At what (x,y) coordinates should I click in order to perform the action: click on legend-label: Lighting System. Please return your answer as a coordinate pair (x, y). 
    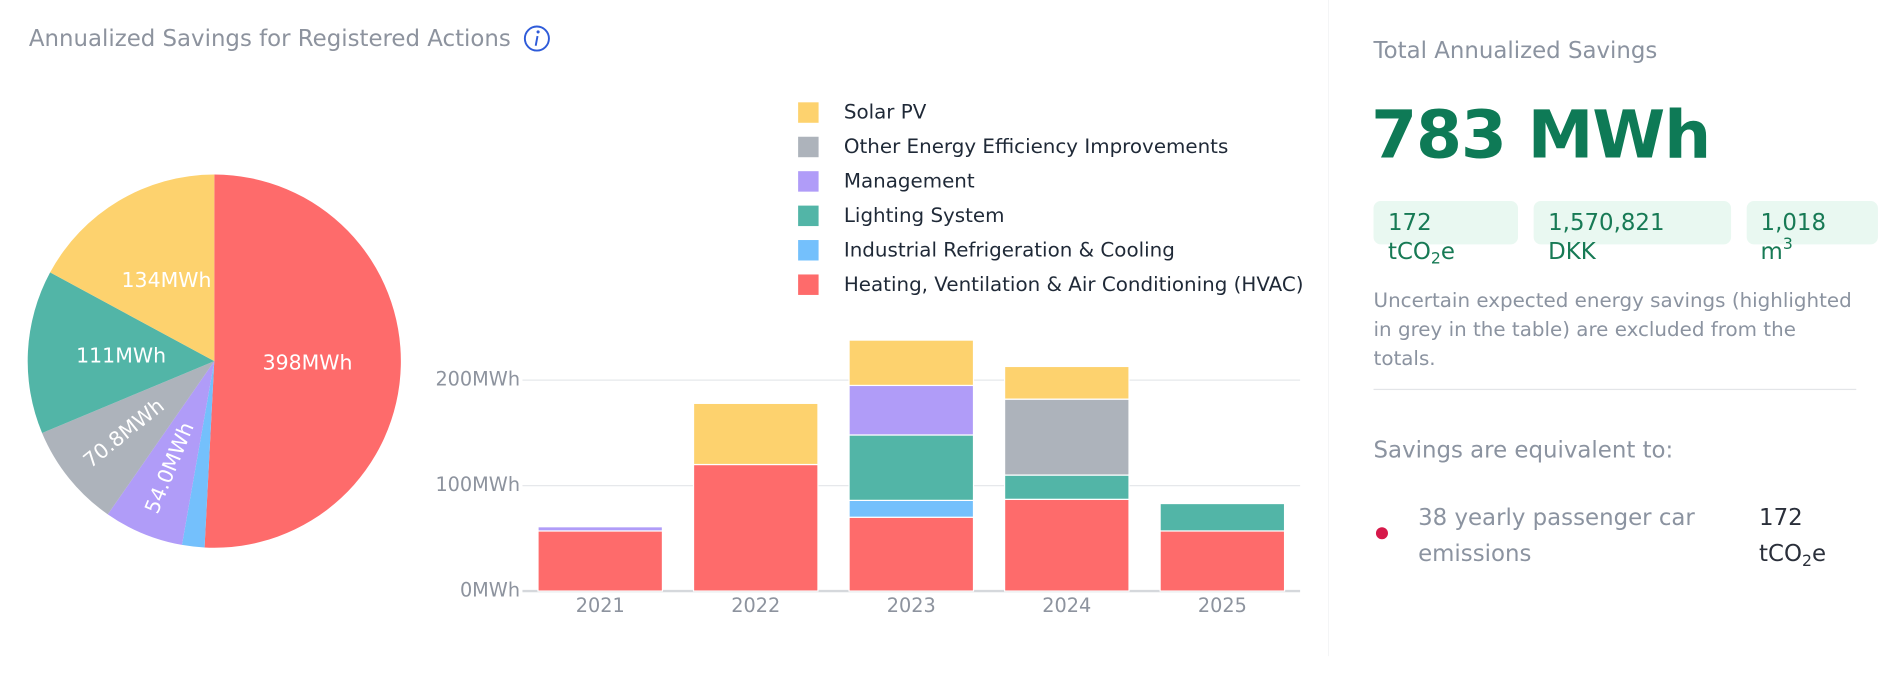
    Looking at the image, I should click on (924, 215).